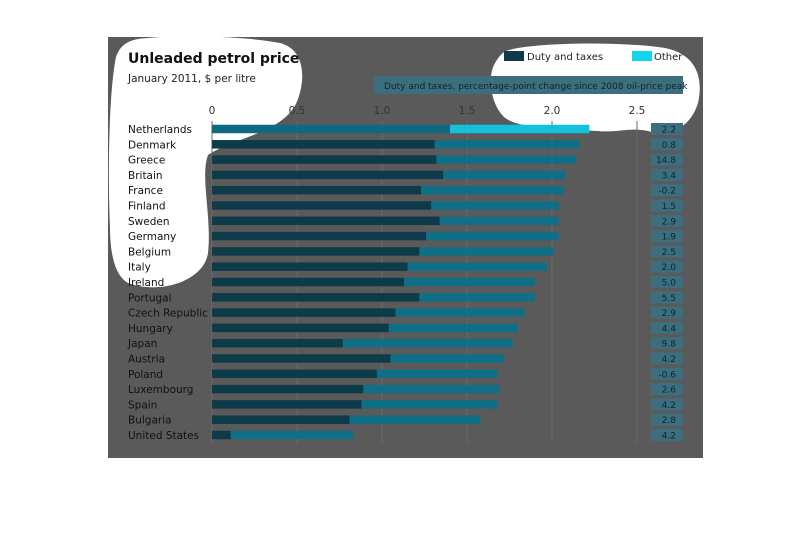  I want to click on legend-label-other: Other, so click(668, 57).